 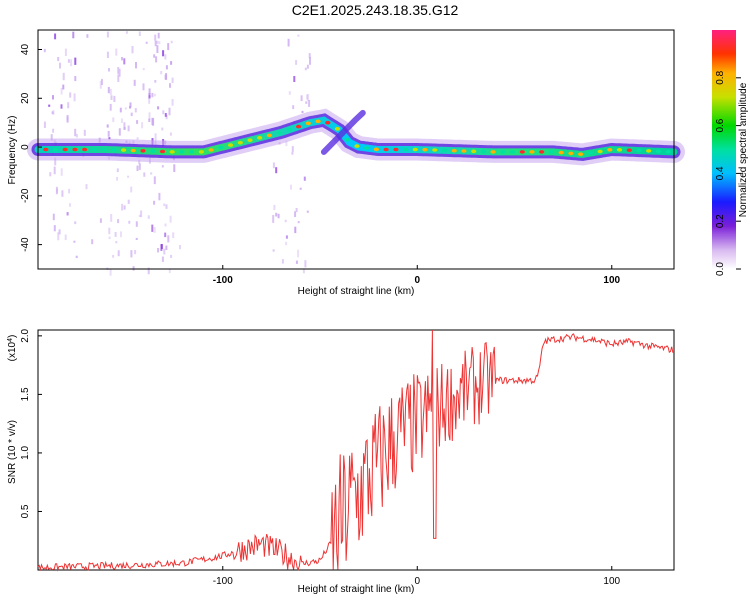 What do you see at coordinates (223, 581) in the screenshot?
I see `x-tick-label: -100` at bounding box center [223, 581].